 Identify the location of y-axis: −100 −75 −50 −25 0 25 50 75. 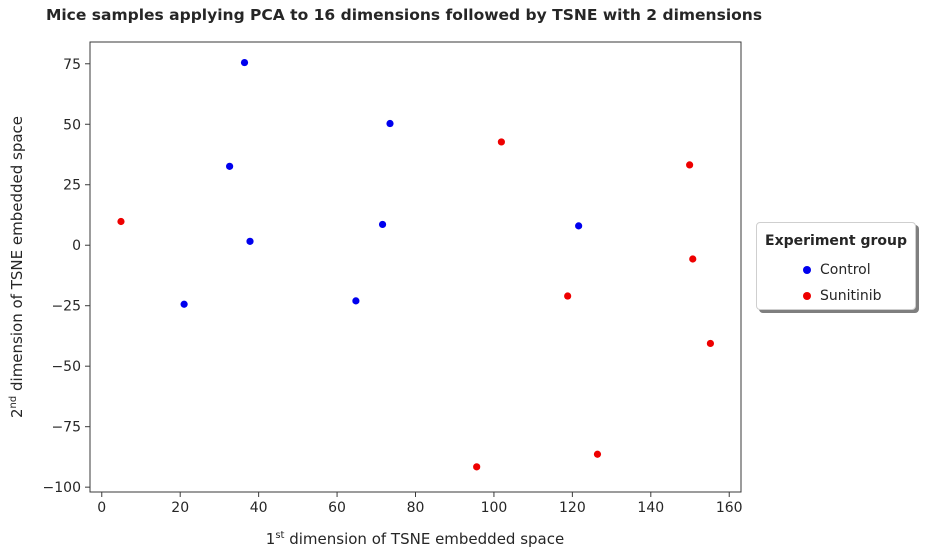
(66, 276).